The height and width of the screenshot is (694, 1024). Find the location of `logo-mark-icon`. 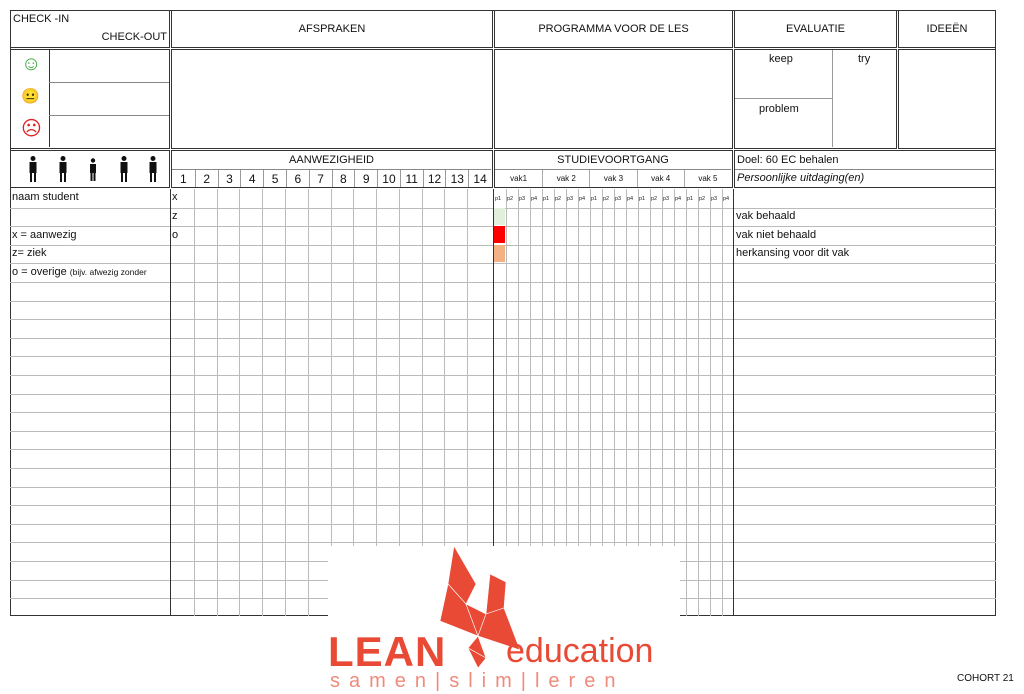

logo-mark-icon is located at coordinates (480, 607).